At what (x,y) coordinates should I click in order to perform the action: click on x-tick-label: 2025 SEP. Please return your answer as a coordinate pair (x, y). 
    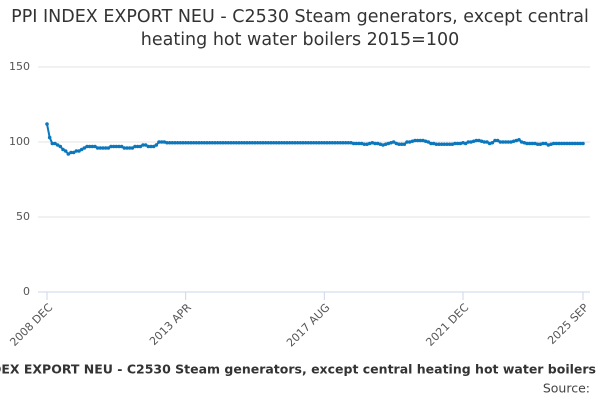
    Looking at the image, I should click on (568, 324).